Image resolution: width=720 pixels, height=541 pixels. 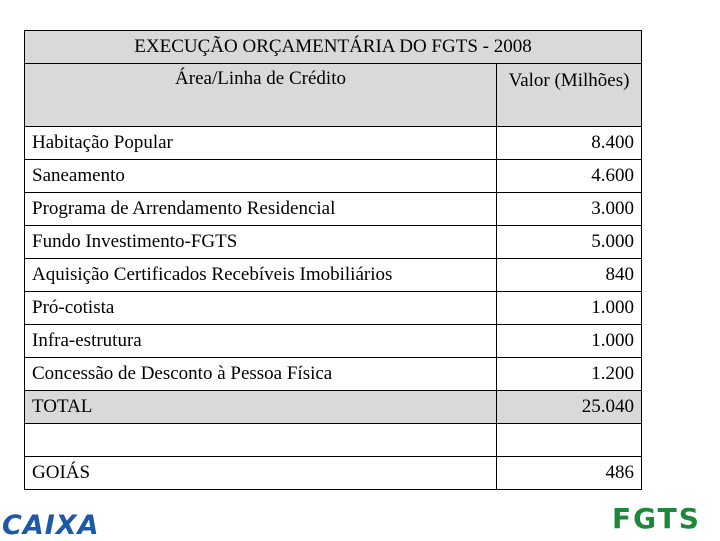 I want to click on value-cell: 4.600, so click(x=569, y=176).